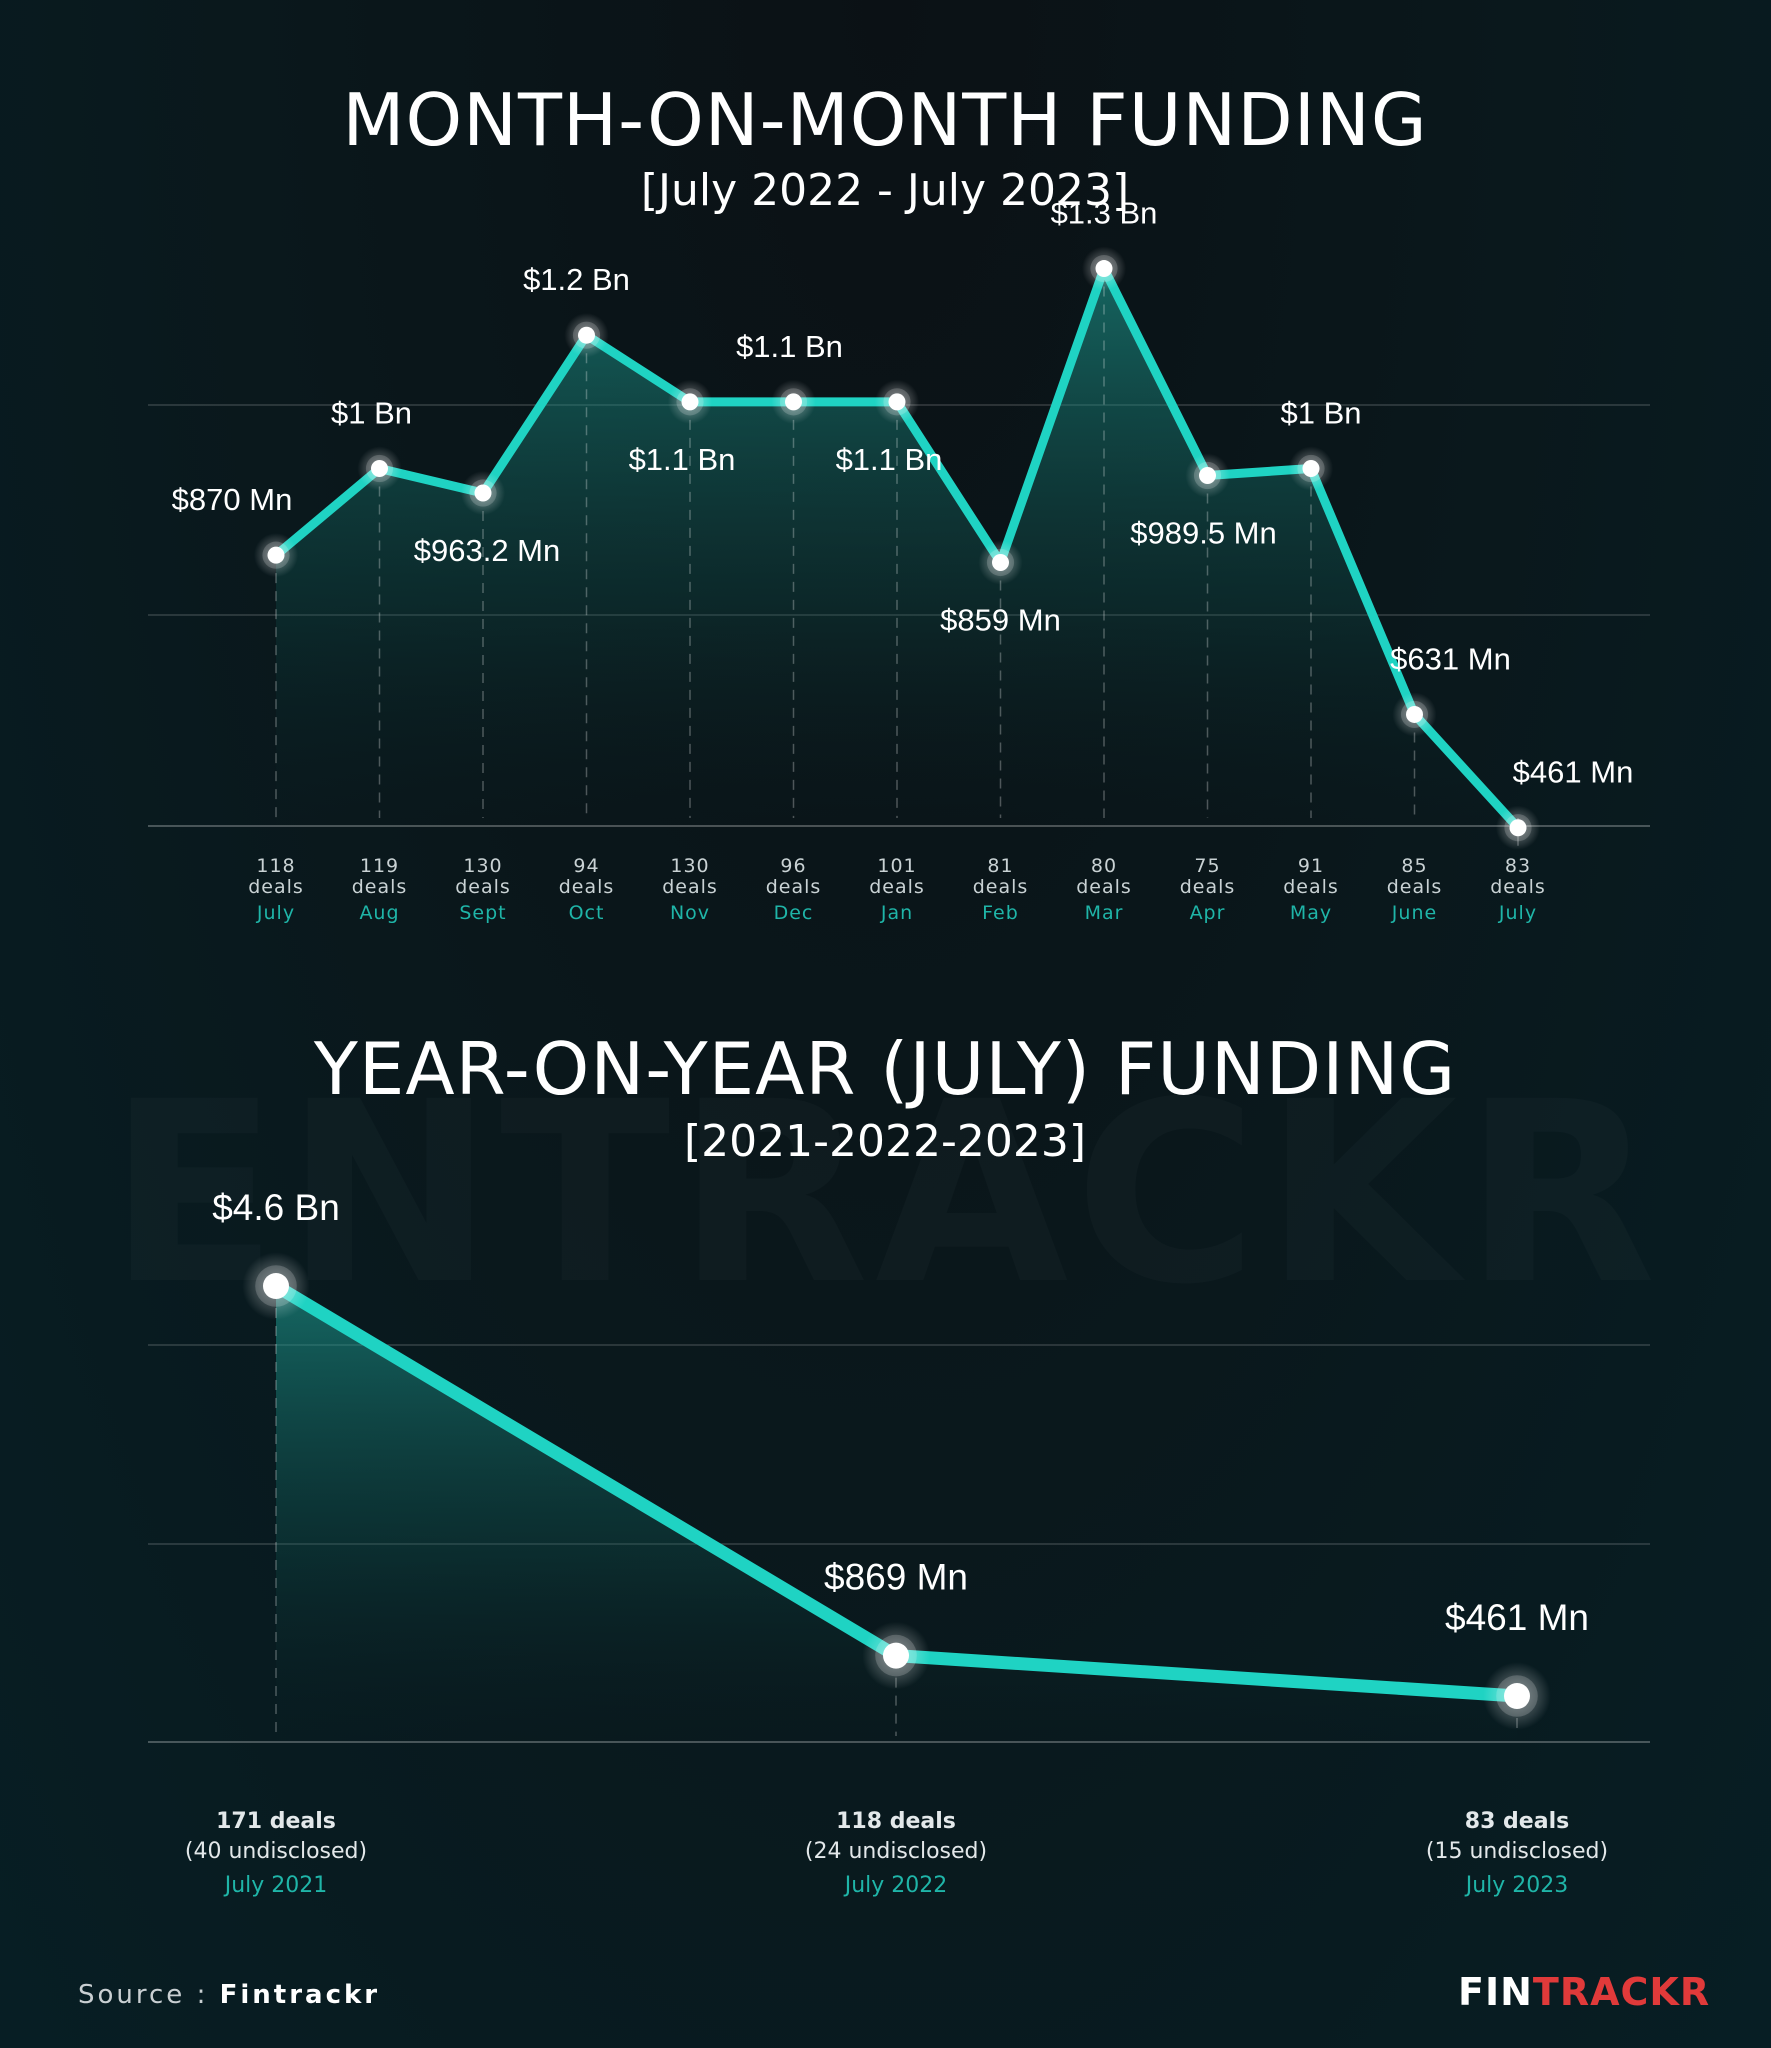 This screenshot has height=2048, width=1771. Describe the element at coordinates (897, 887) in the screenshot. I see `mom-deal-unit-6: deals` at that location.